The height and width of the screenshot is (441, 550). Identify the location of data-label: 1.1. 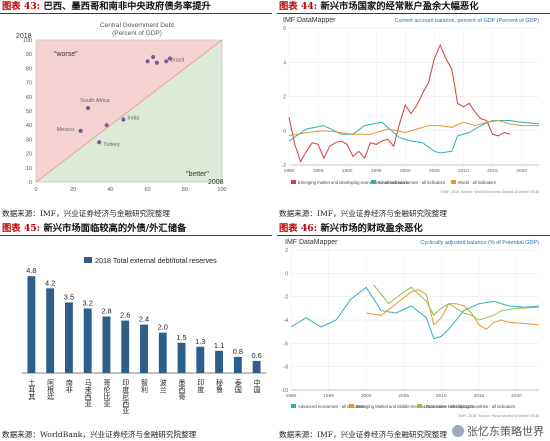
(219, 345).